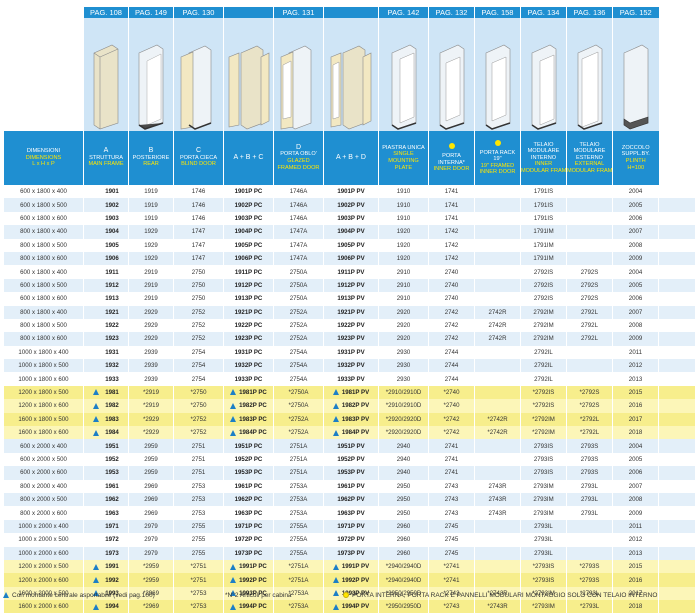  Describe the element at coordinates (198, 566) in the screenshot. I see `cell-blind-door: *2751` at that location.